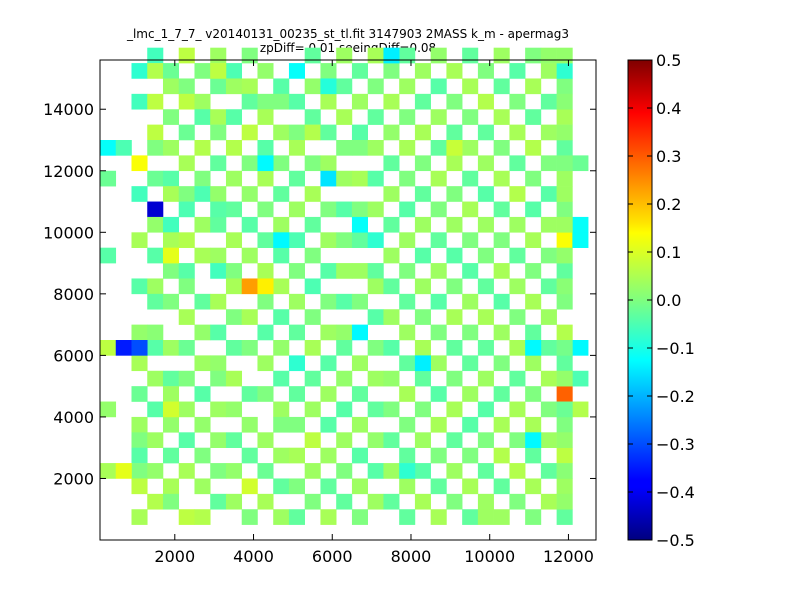  What do you see at coordinates (668, 156) in the screenshot?
I see `colorbar-tick-label: 0.3` at bounding box center [668, 156].